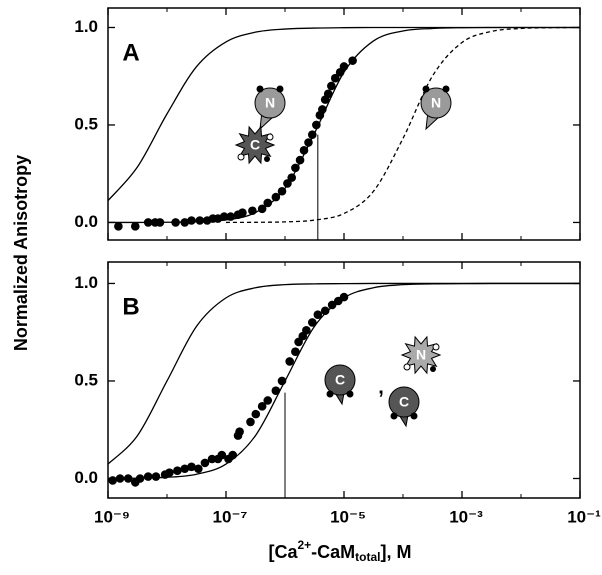 This screenshot has width=602, height=575. What do you see at coordinates (367, 557) in the screenshot?
I see `x-title-sub: total` at bounding box center [367, 557].